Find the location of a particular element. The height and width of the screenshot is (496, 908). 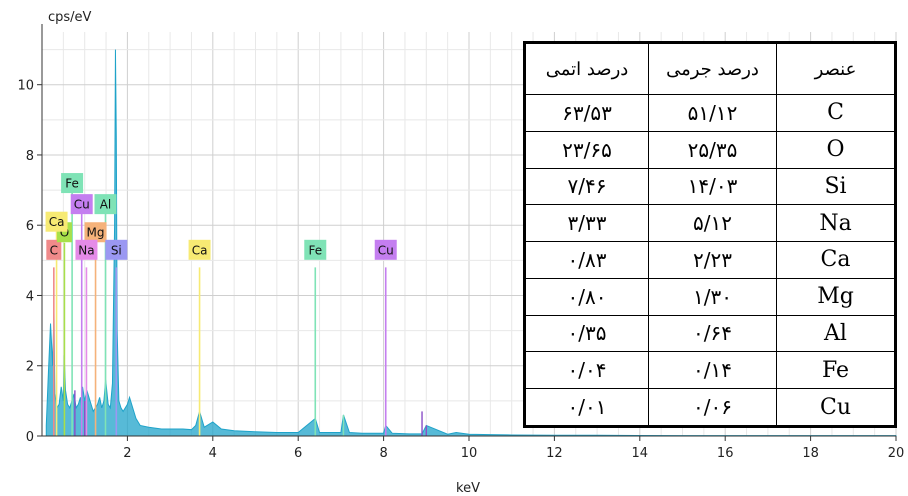

header-element: عنصر is located at coordinates (836, 68).